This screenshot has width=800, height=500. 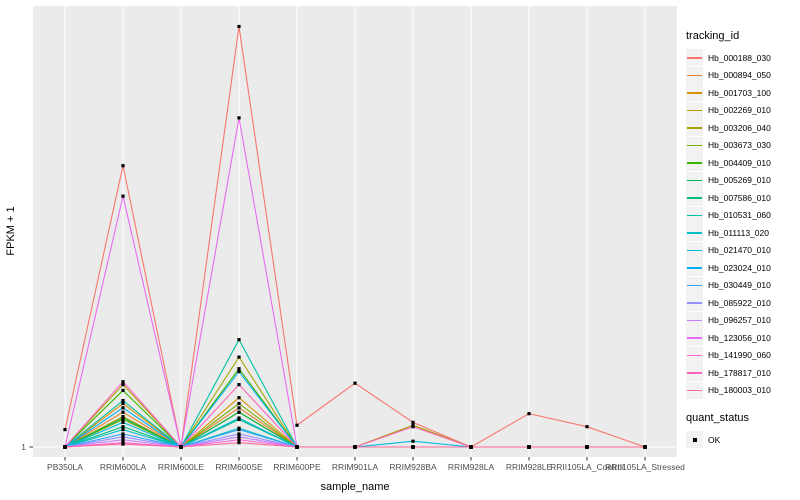 I want to click on legend-item-label: Hb_000188_030, so click(x=739, y=57).